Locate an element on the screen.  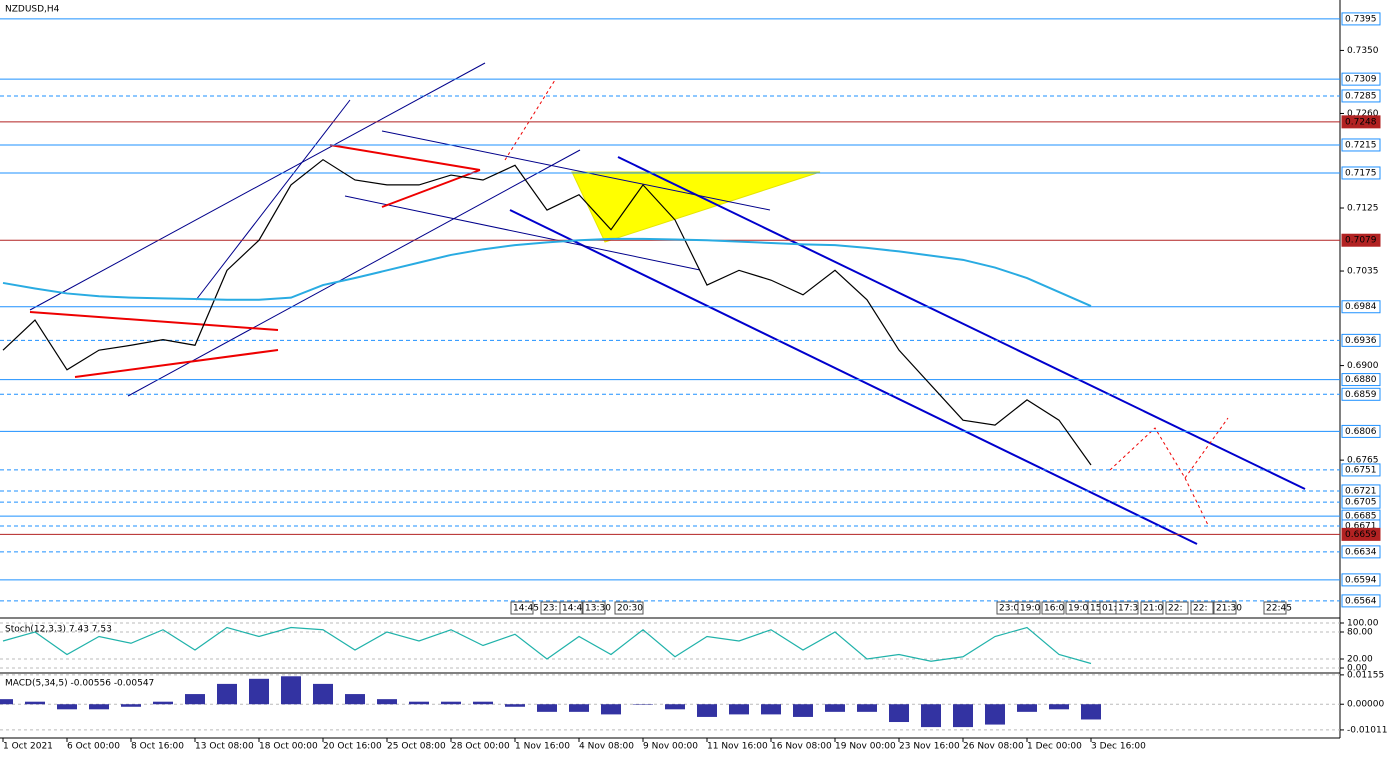
y-tick-label: 20.00 is located at coordinates (1360, 660).